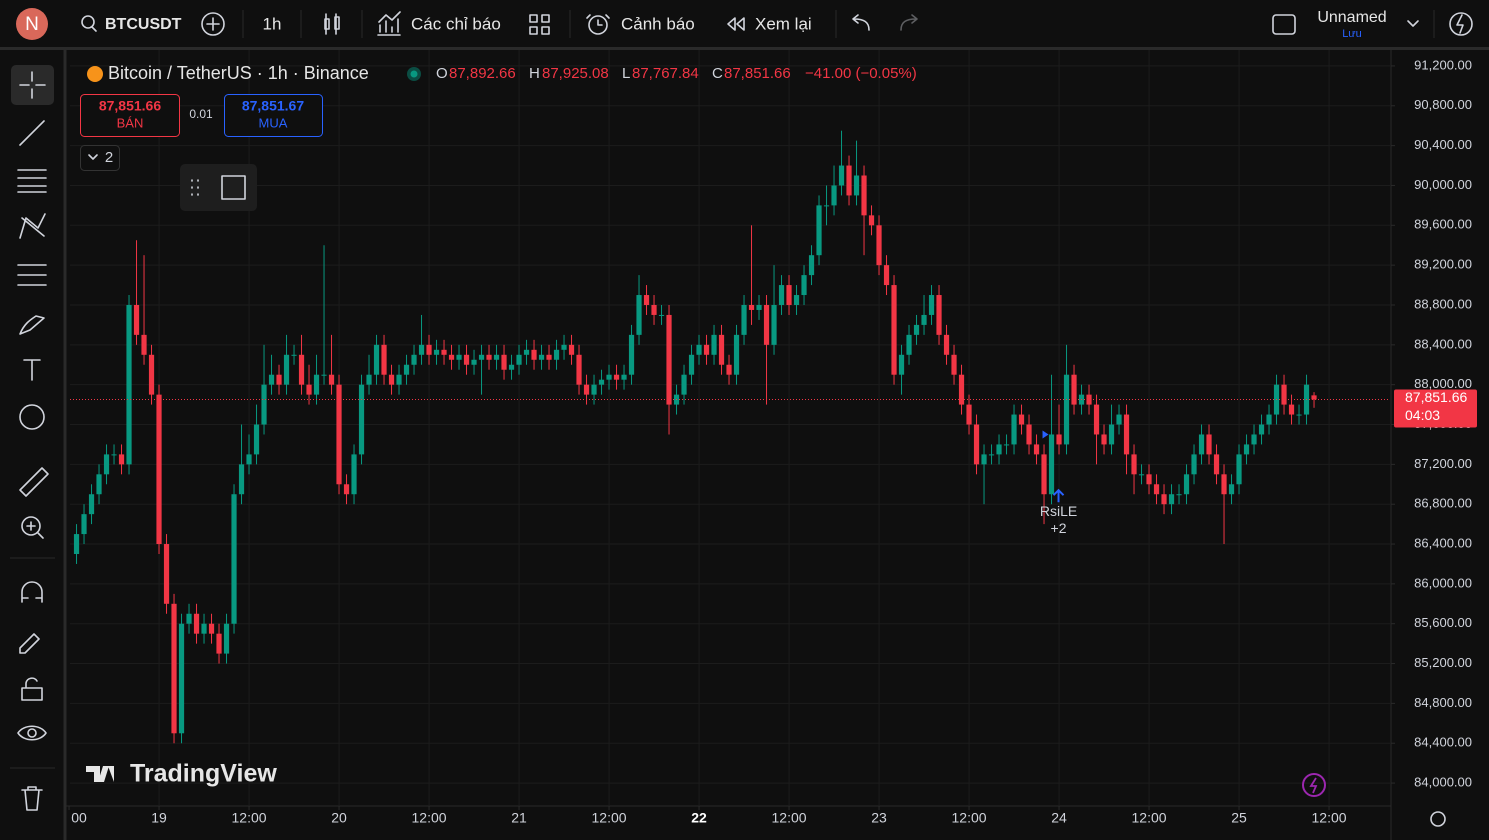 This screenshot has height=840, width=1489. What do you see at coordinates (32, 133) in the screenshot?
I see `trendline-tool` at bounding box center [32, 133].